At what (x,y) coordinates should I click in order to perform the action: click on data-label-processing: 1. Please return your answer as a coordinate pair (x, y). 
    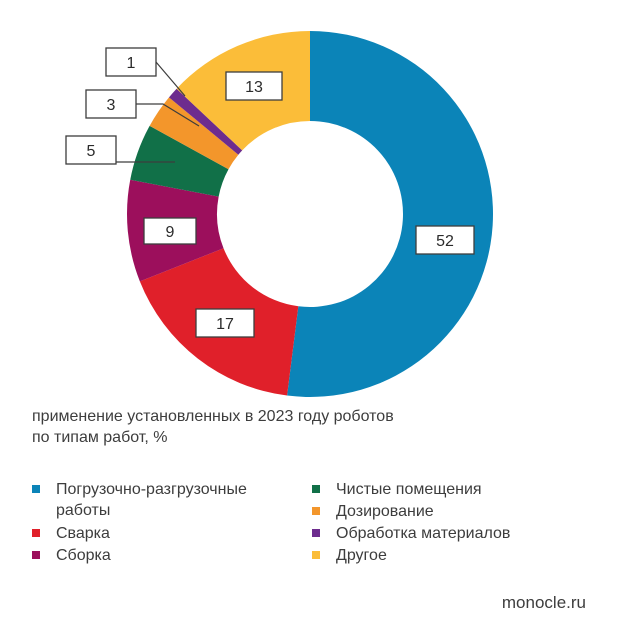
    Looking at the image, I should click on (131, 62).